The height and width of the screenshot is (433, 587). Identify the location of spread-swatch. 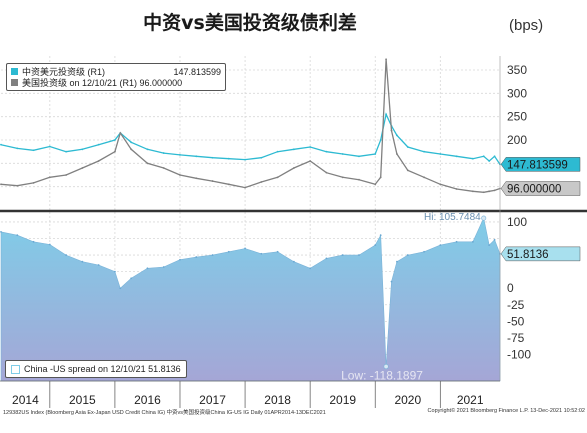
(15, 369).